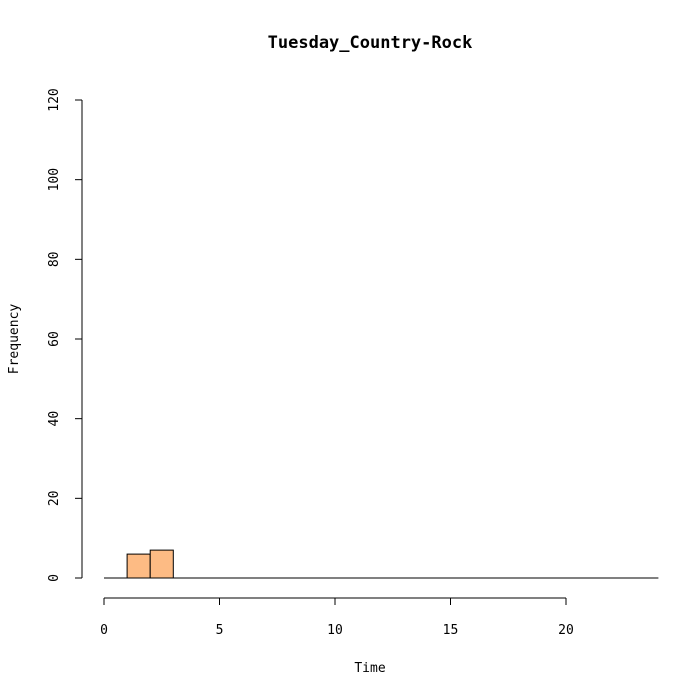 The width and height of the screenshot is (699, 699). I want to click on y-tick-label-5: 100, so click(54, 179).